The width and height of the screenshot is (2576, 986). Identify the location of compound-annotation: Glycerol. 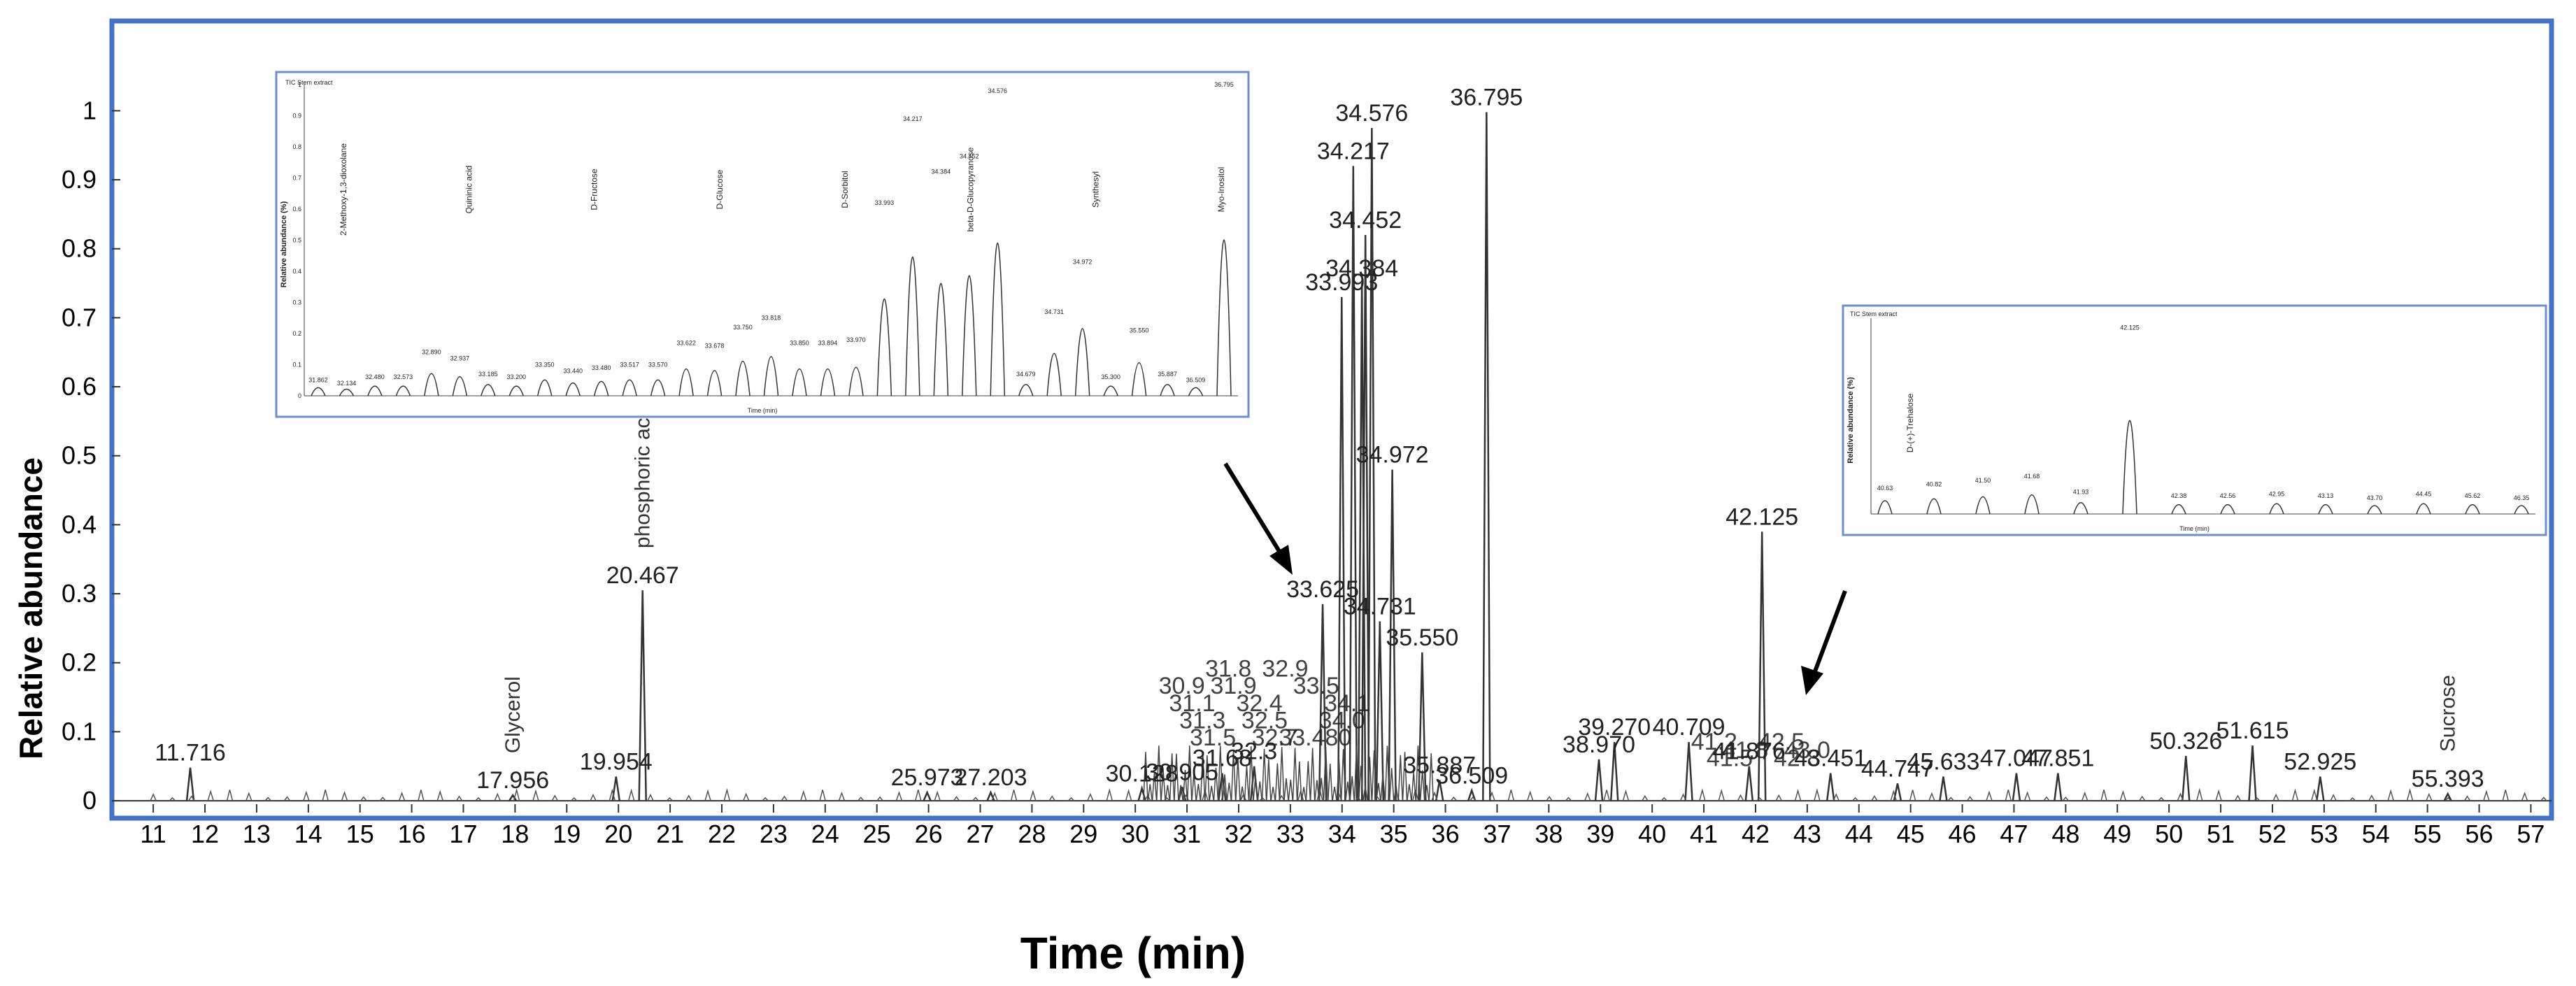
(513, 714).